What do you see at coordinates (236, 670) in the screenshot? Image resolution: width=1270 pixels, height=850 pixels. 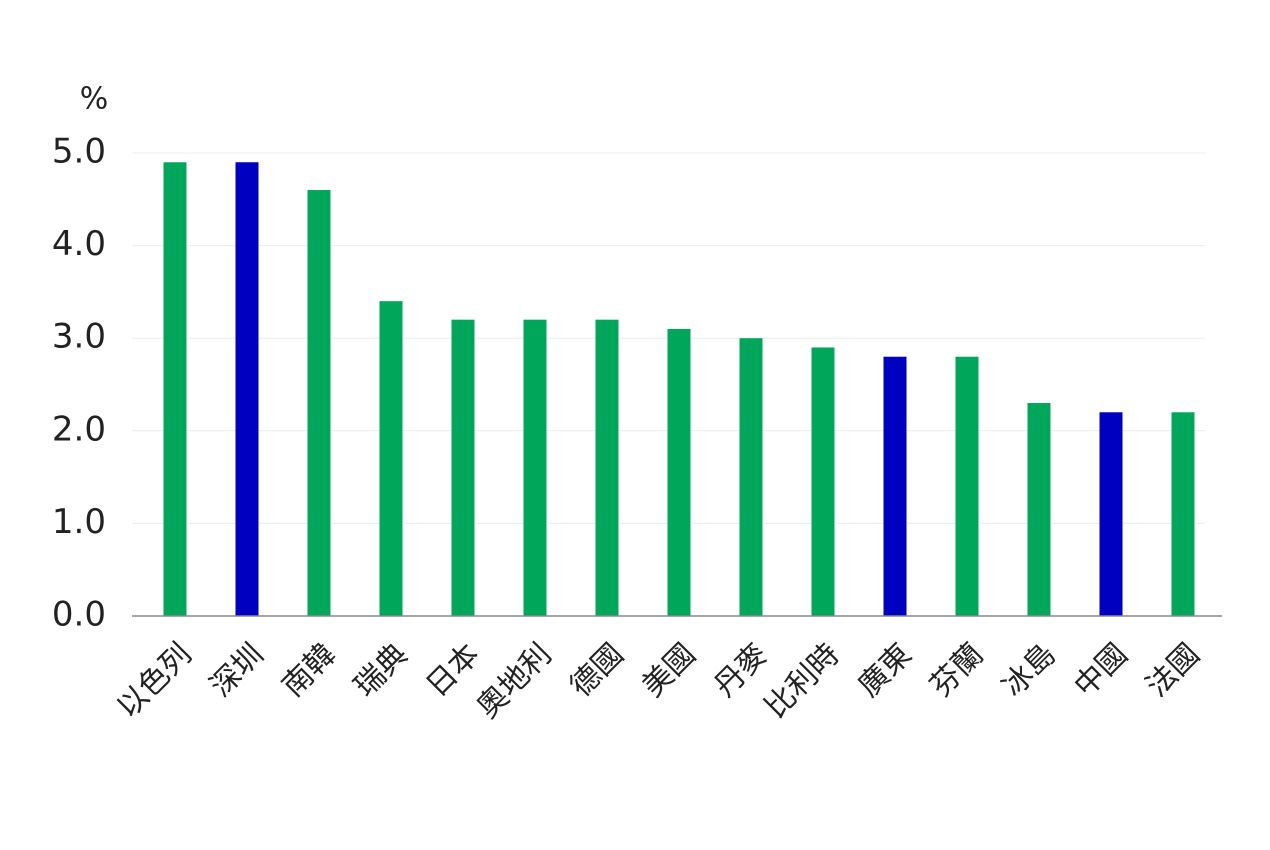 I see `x-tick-label: 深圳` at bounding box center [236, 670].